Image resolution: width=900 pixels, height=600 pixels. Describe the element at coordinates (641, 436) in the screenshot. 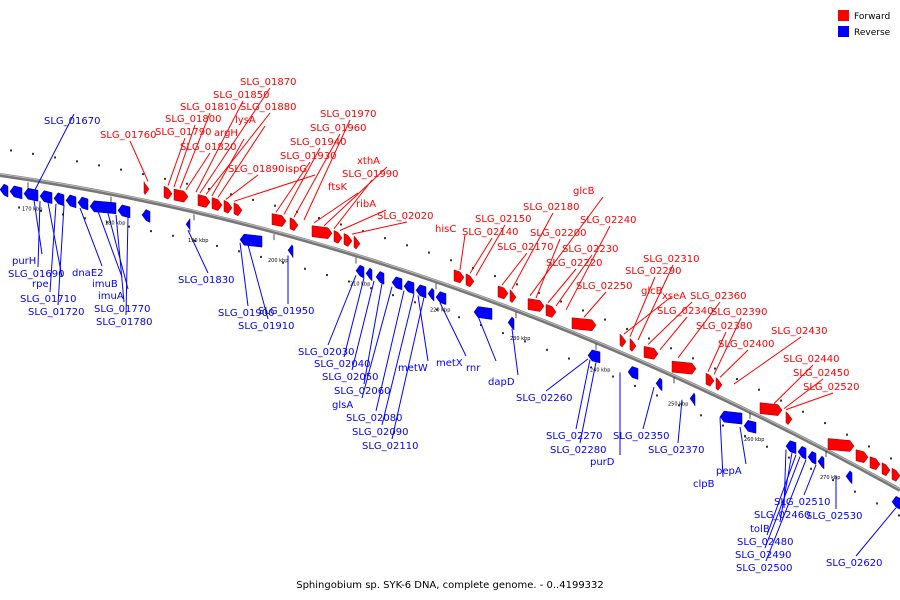

I see `gene-label-reverse: SLG_02350` at that location.